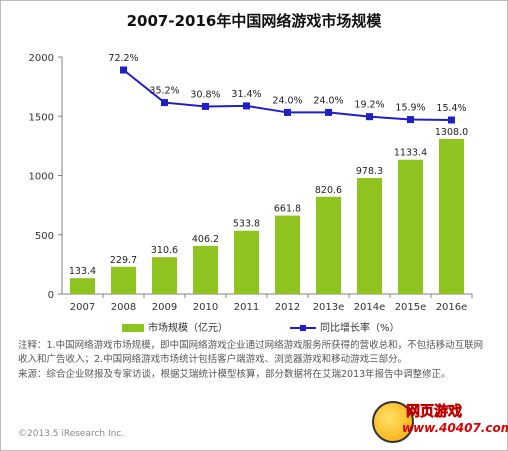 The height and width of the screenshot is (451, 508). I want to click on legend-label-market-size: 市场规模（亿元）, so click(188, 328).